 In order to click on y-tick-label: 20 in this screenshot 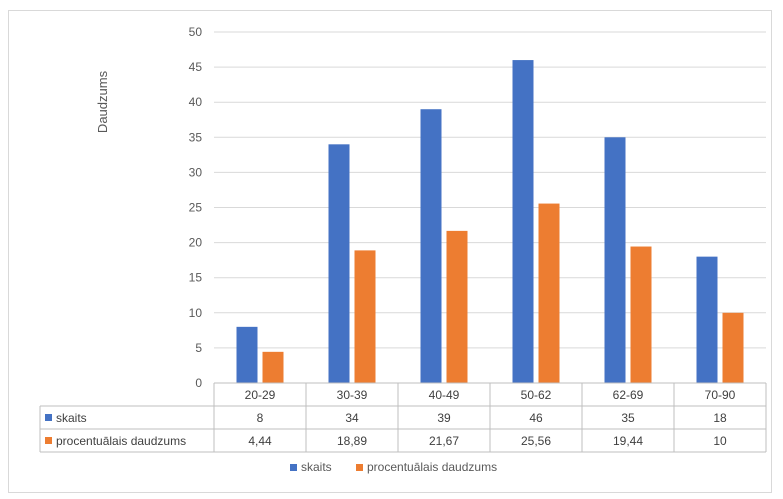, I will do `click(196, 243)`.